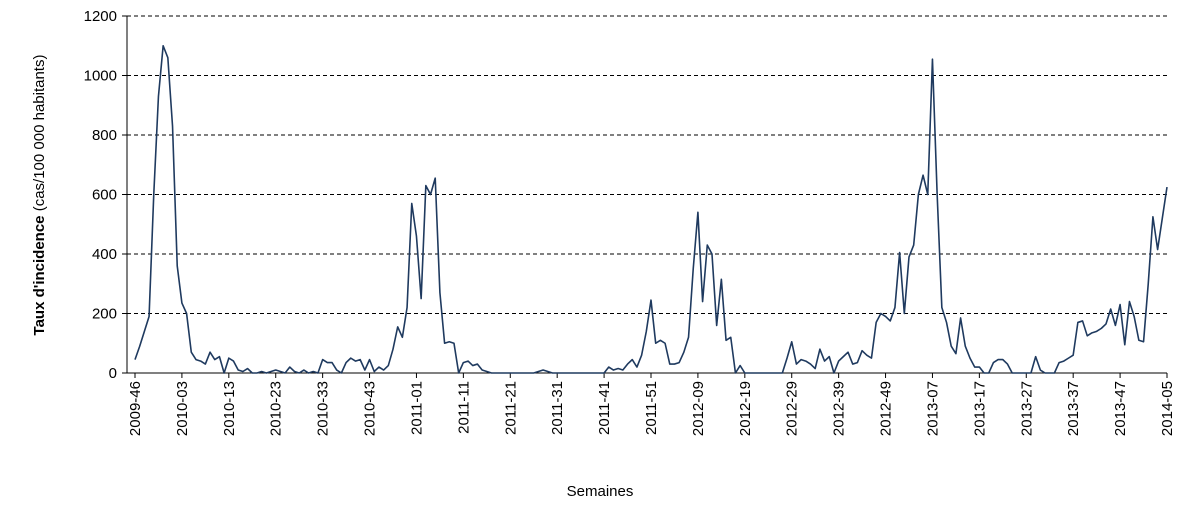  Describe the element at coordinates (104, 254) in the screenshot. I see `y-tick-label: 400` at that location.